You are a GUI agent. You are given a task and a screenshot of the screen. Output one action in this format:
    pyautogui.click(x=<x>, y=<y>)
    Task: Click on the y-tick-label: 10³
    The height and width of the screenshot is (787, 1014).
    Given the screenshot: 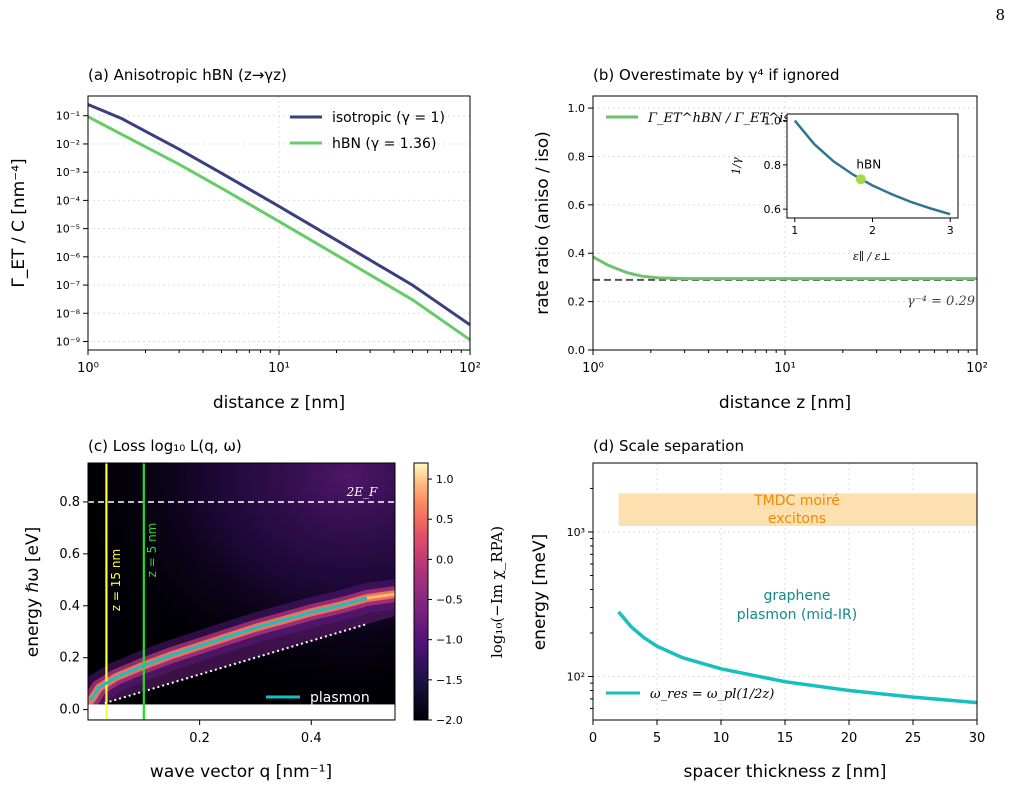 What is the action you would take?
    pyautogui.click(x=576, y=532)
    